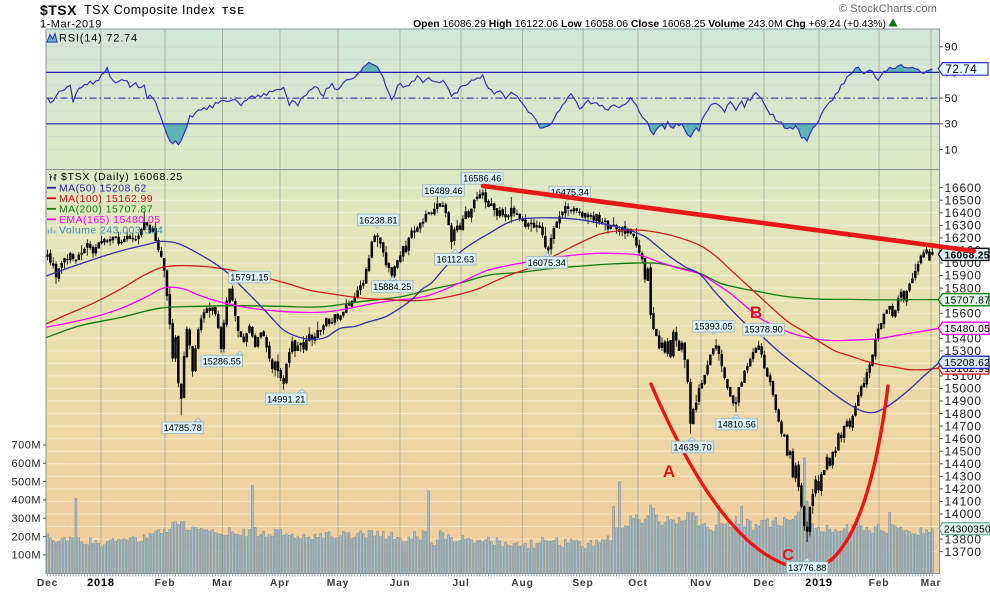 This screenshot has height=596, width=990. Describe the element at coordinates (963, 502) in the screenshot. I see `svg-text: 14100` at that location.